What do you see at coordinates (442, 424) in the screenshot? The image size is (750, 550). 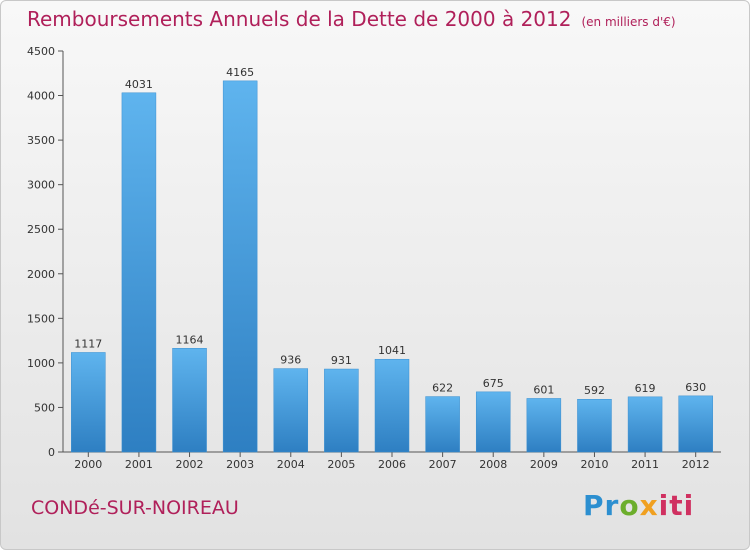 I see `bar-2007` at bounding box center [442, 424].